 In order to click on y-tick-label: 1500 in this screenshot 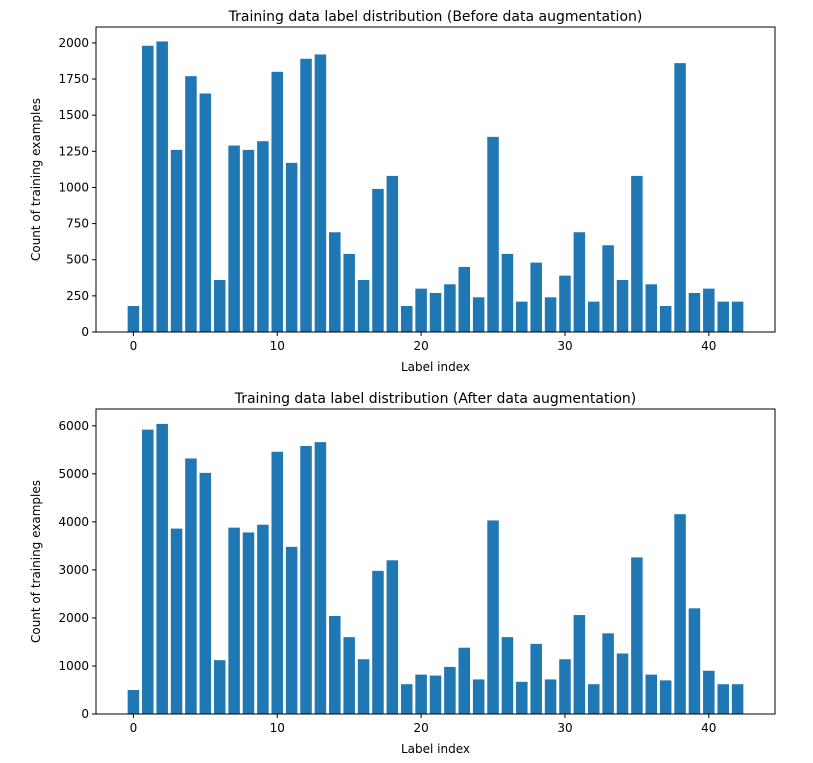, I will do `click(73, 115)`.